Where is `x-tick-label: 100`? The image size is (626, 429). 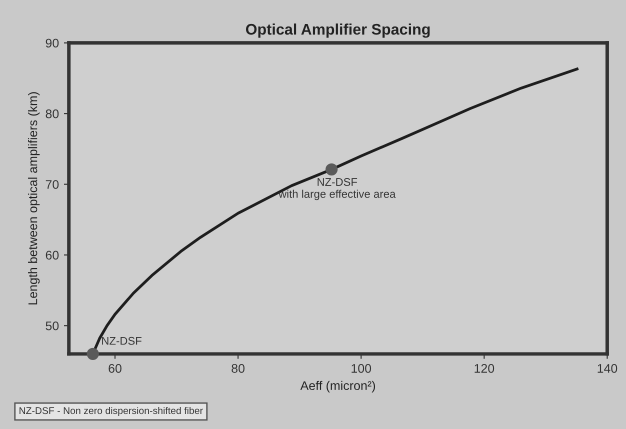
x-tick-label: 100 is located at coordinates (362, 368).